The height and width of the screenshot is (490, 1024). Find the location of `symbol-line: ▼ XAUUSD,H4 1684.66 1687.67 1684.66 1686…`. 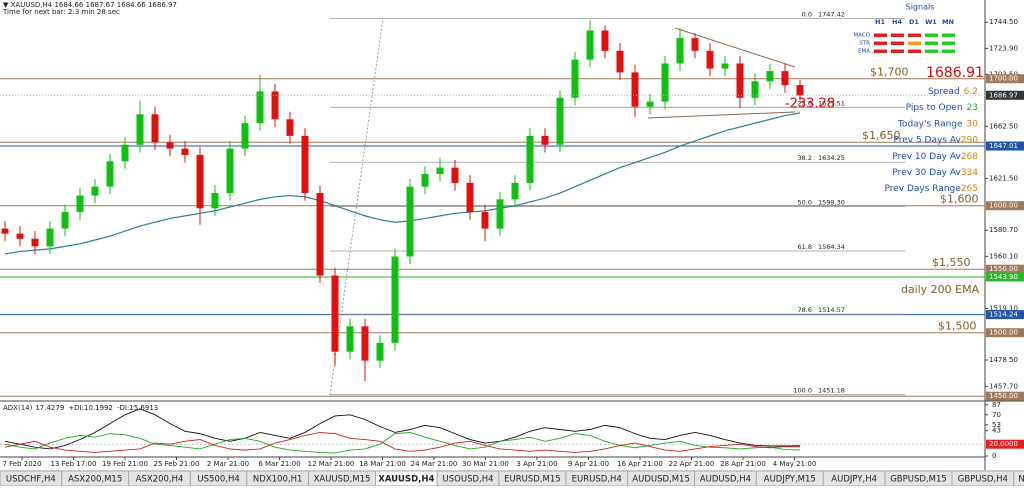

symbol-line: ▼ XAUUSD,H4 1684.66 1687.67 1684.66 1686… is located at coordinates (90, 5).